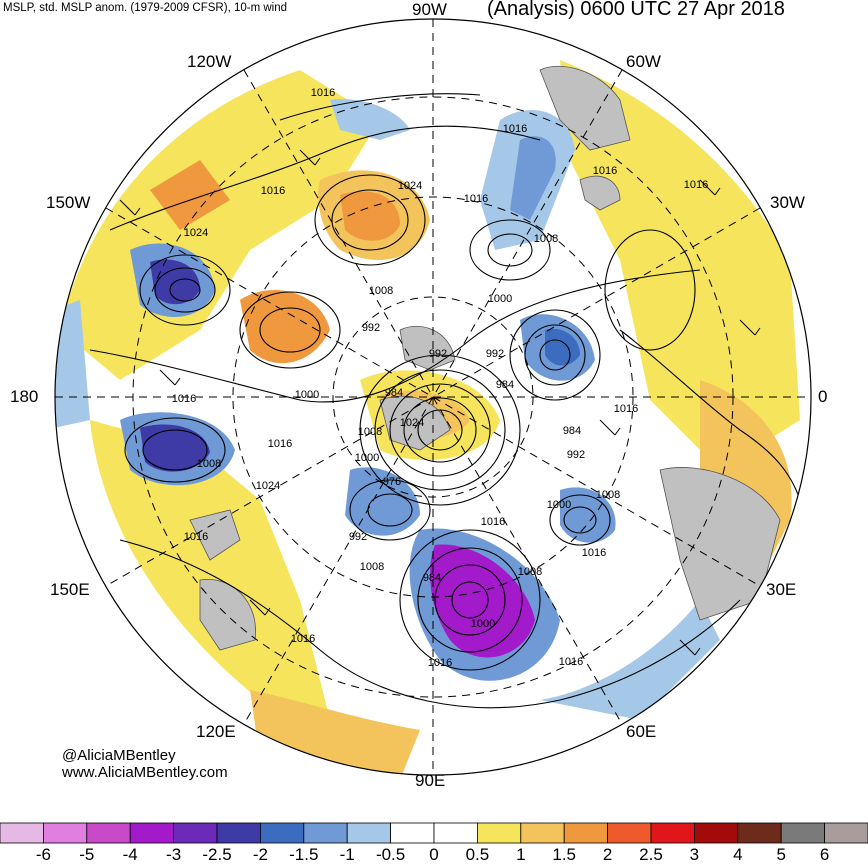  I want to click on lon-label-180: 180, so click(24, 396).